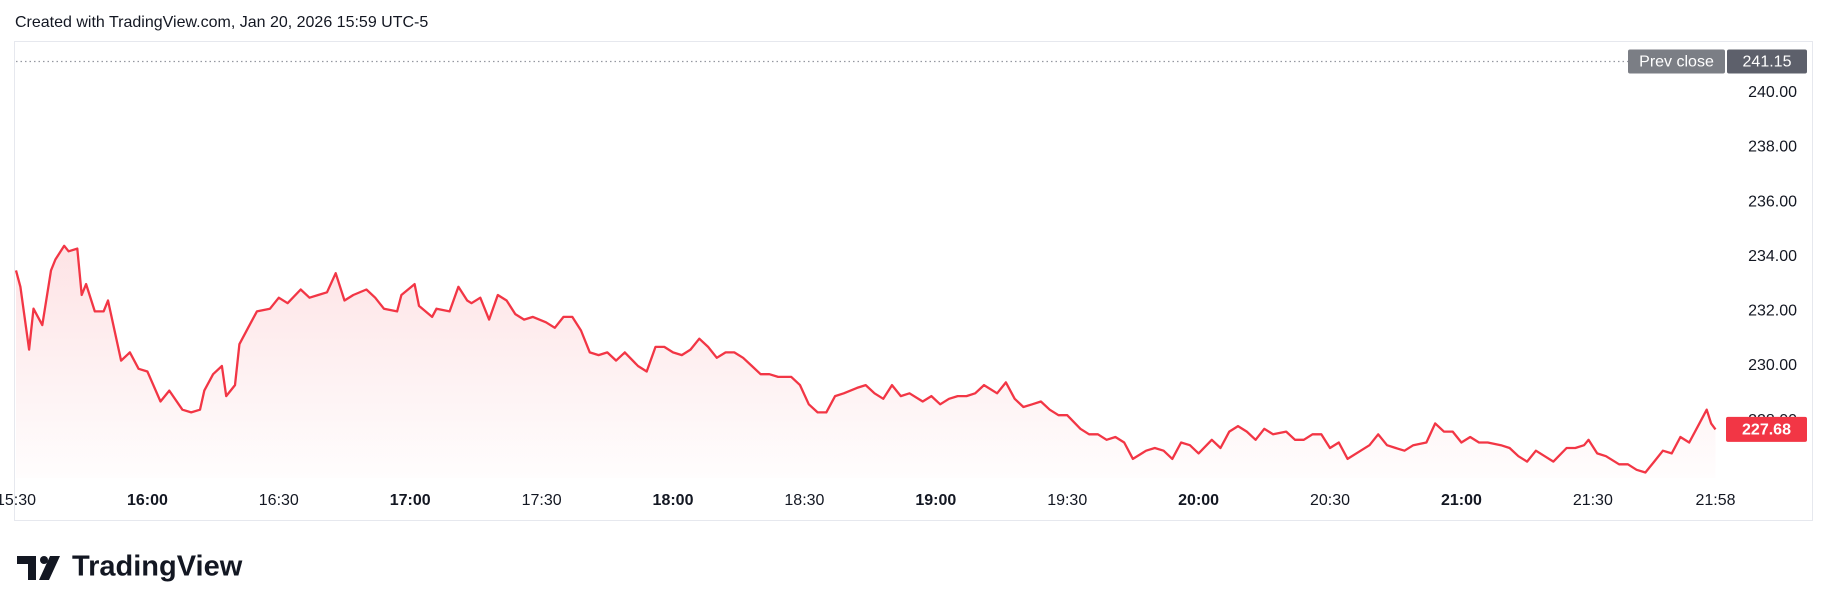  I want to click on y-tick-label: 230.00, so click(1772, 365).